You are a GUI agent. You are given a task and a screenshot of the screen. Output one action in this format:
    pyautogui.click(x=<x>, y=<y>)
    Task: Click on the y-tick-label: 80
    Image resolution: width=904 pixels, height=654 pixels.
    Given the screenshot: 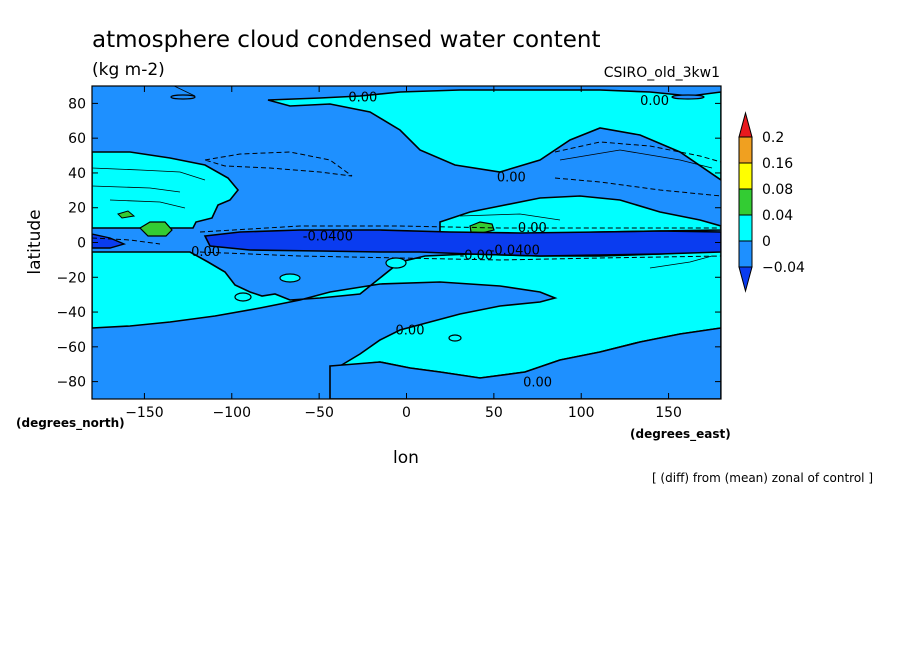 What is the action you would take?
    pyautogui.click(x=77, y=104)
    